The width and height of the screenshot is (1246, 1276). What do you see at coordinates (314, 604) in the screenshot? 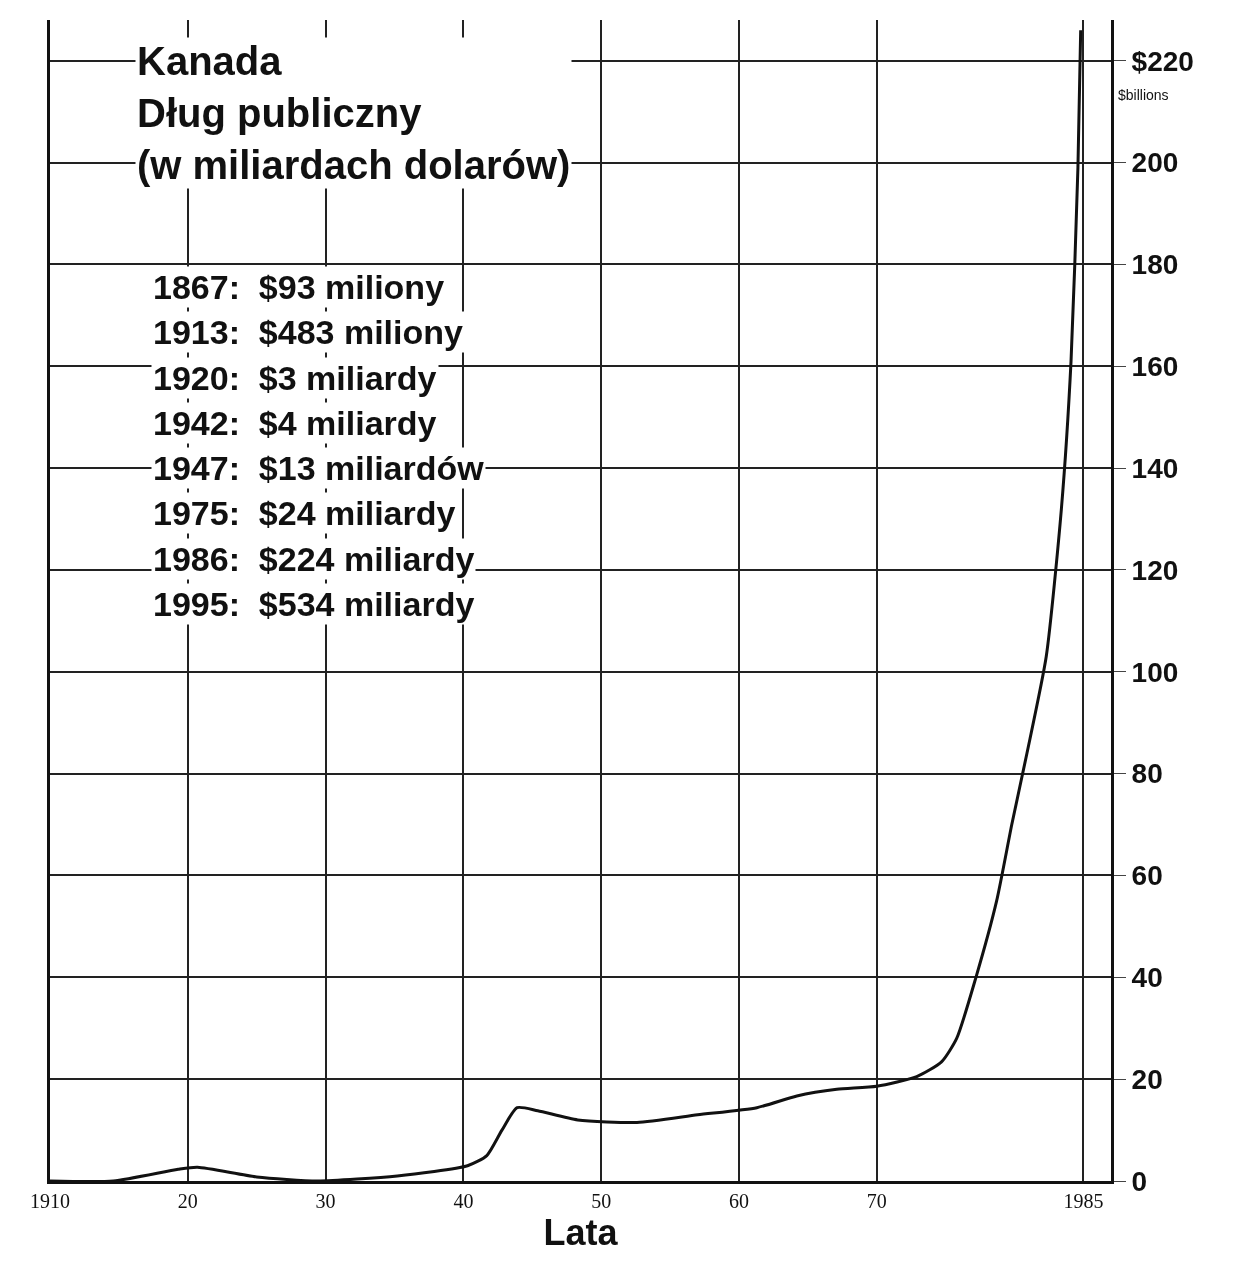
I see `annotation: 1995: $534 miliardy` at bounding box center [314, 604].